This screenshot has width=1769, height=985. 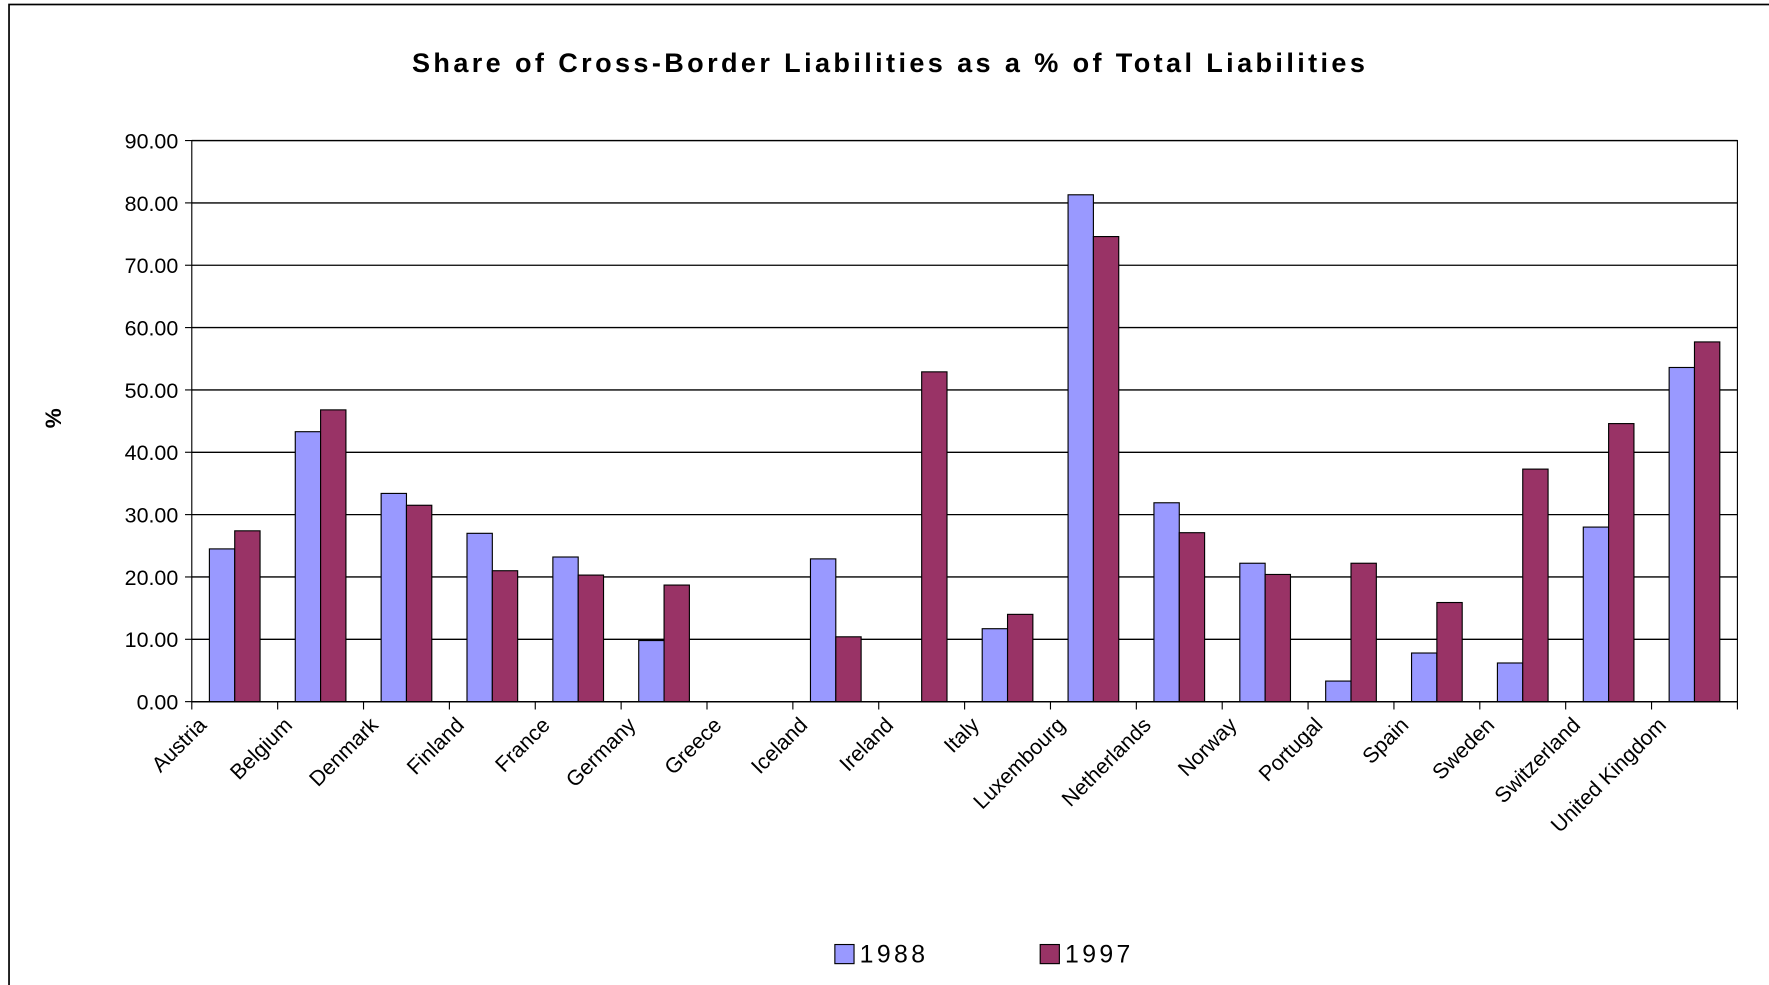 What do you see at coordinates (152, 640) in the screenshot?
I see `y-tick-label: 10.00` at bounding box center [152, 640].